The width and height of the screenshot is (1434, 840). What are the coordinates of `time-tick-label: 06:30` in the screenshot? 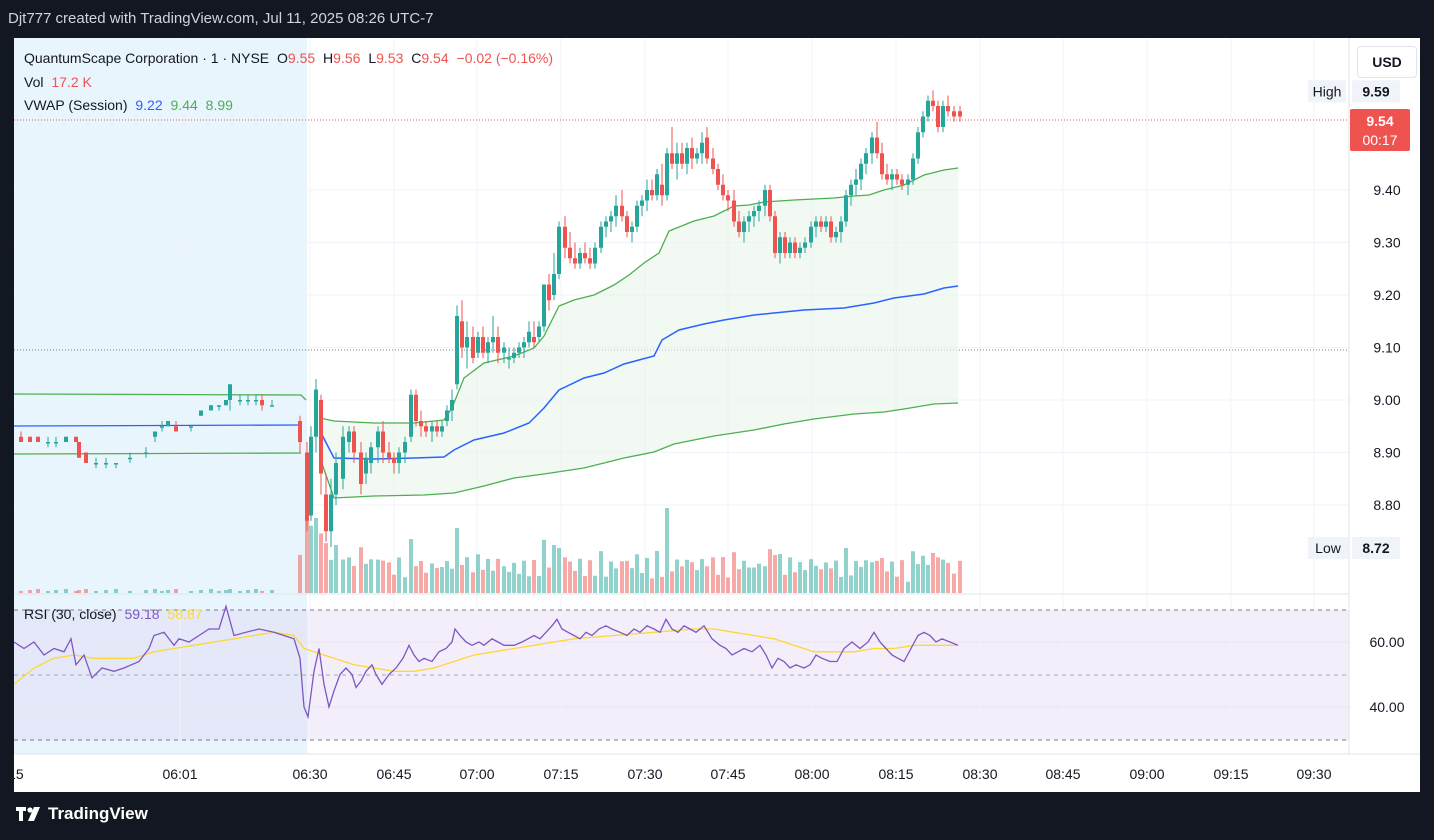 It's located at (309, 774).